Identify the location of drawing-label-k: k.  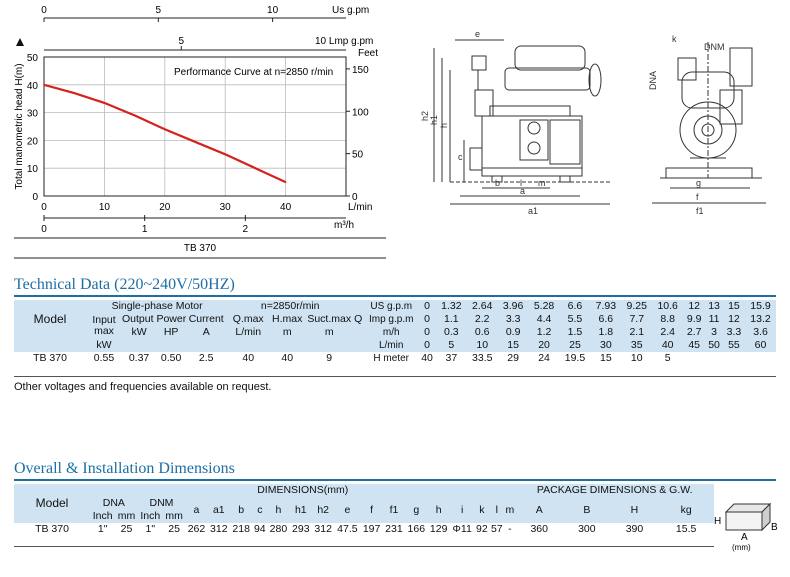
(674, 39).